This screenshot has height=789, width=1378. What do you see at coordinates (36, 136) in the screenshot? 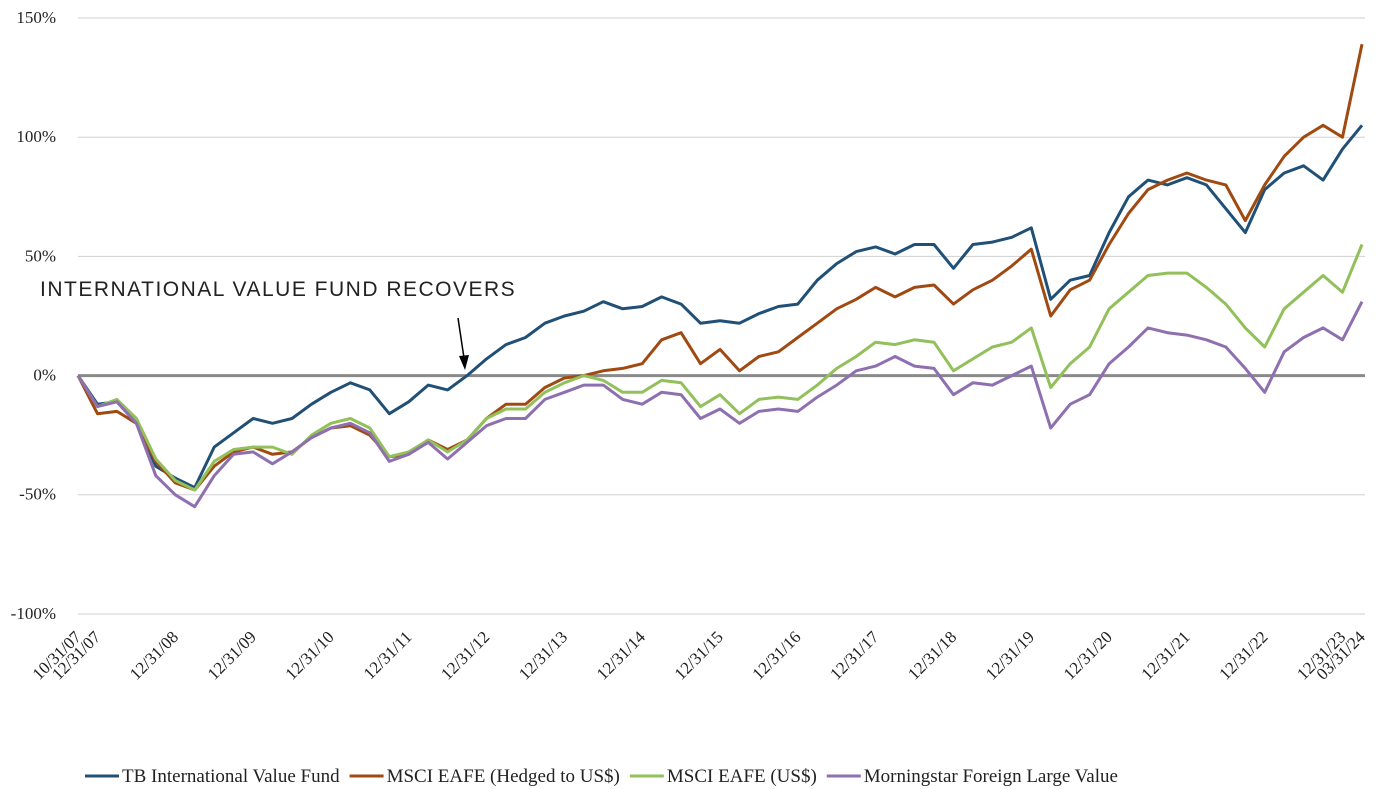
I see `y-tick-label: 100%` at bounding box center [36, 136].